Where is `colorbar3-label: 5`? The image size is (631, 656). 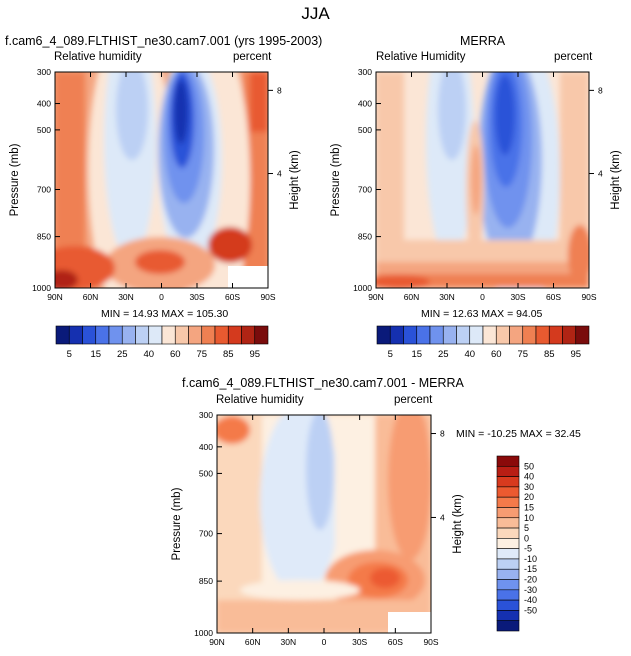
colorbar3-label: 5 is located at coordinates (526, 528).